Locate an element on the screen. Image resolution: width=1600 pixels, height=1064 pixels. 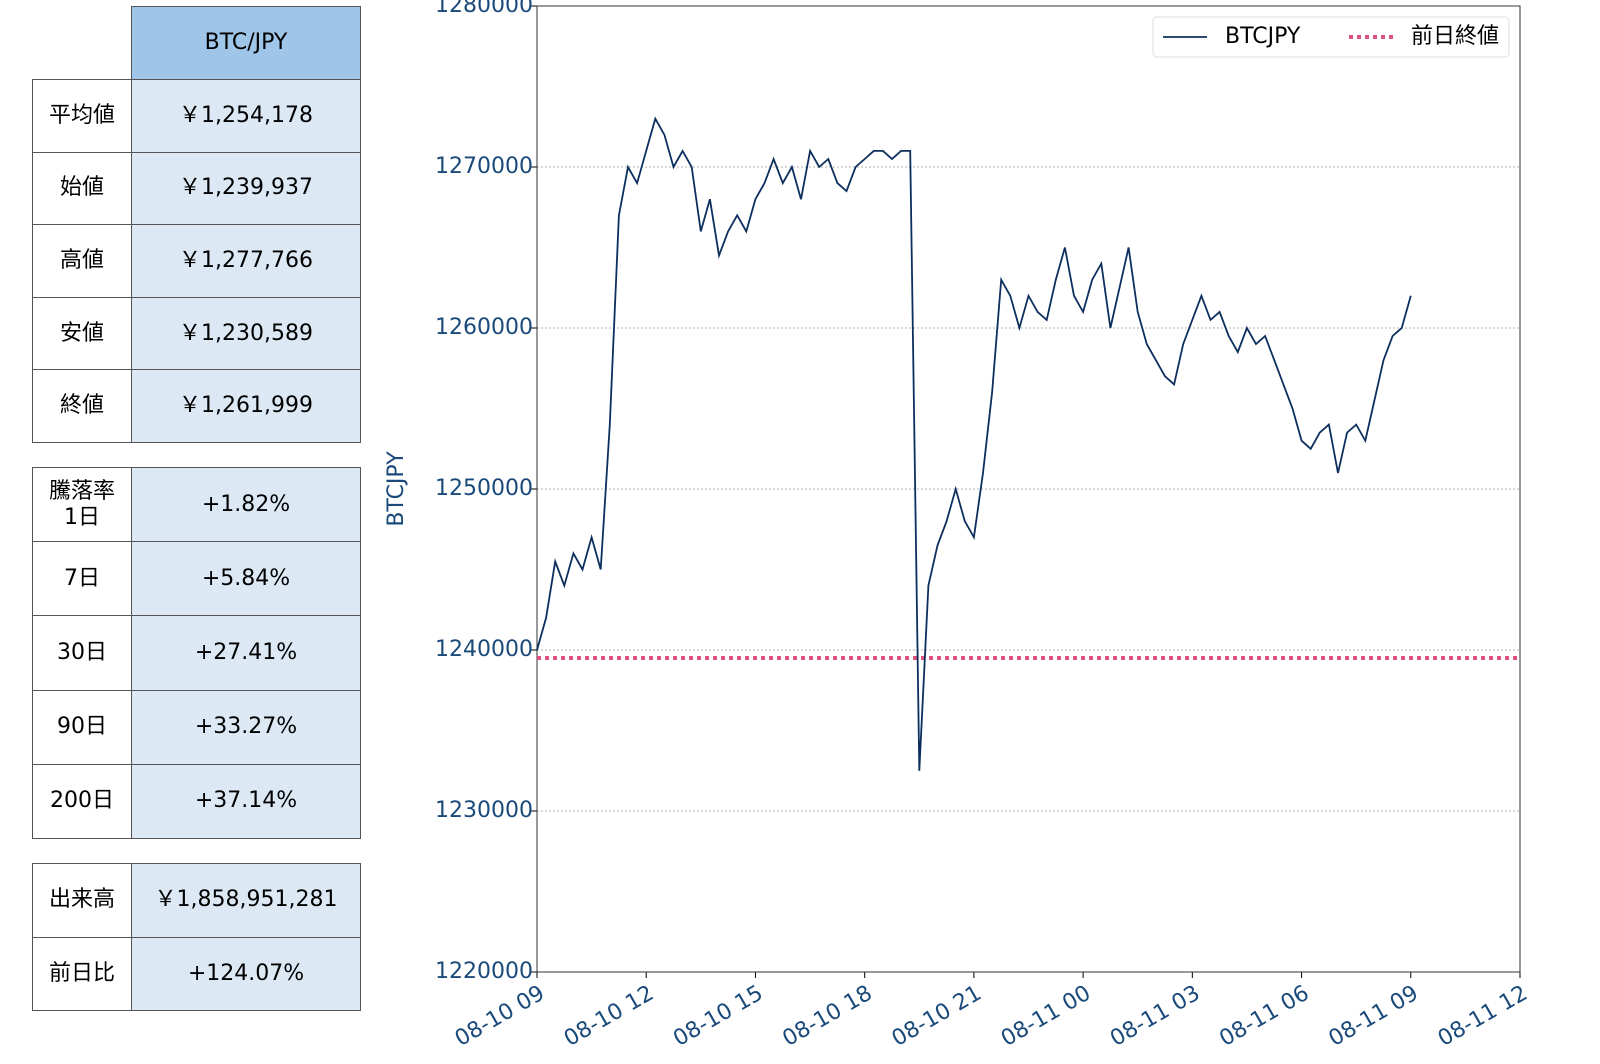
table-cell: +124.07% is located at coordinates (246, 973).